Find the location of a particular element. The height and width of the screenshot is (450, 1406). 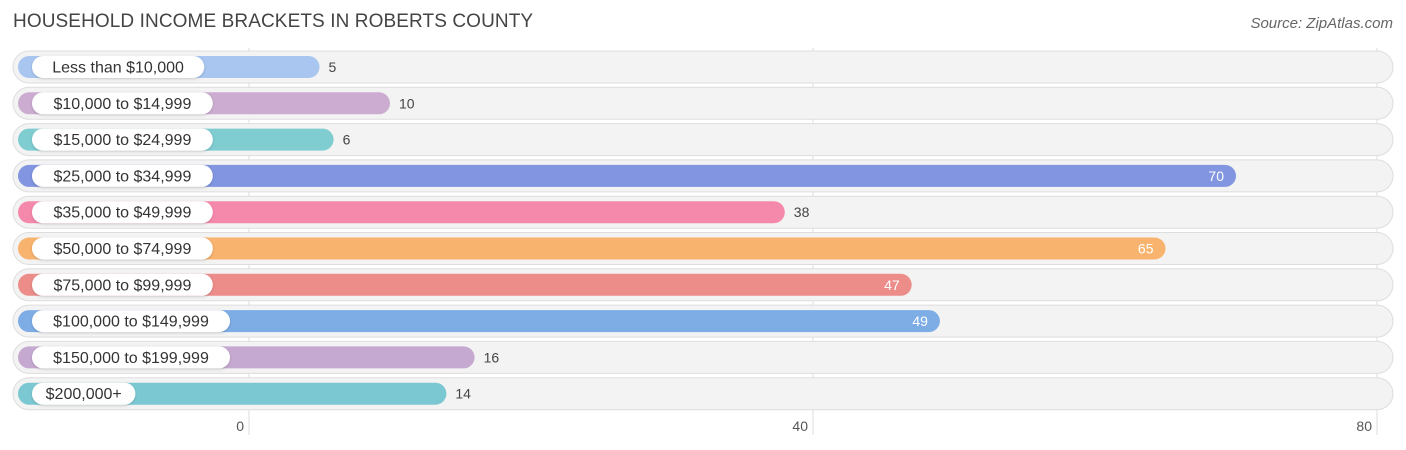

value-label: 5 is located at coordinates (333, 67).